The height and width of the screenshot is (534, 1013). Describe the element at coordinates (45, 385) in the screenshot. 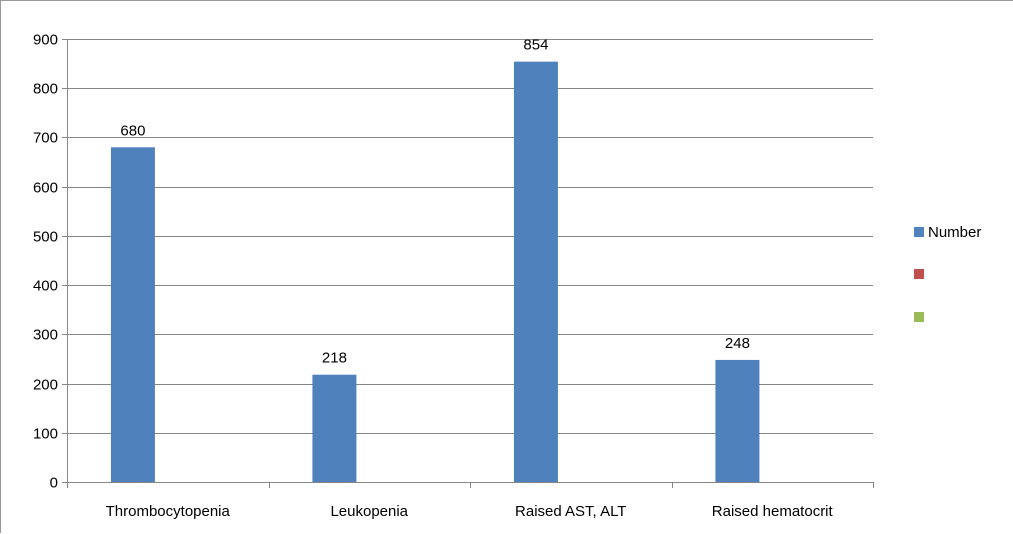

I see `y-tick-label: 200` at that location.